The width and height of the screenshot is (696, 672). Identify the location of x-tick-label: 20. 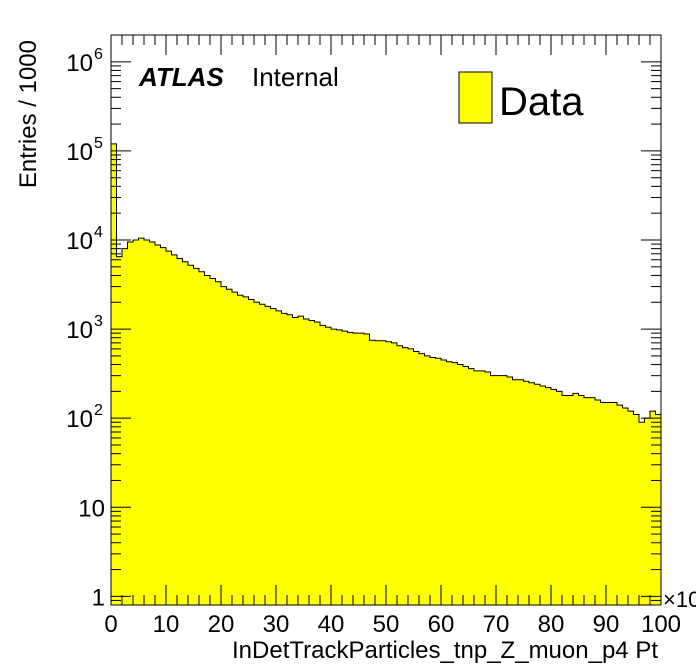
(221, 624).